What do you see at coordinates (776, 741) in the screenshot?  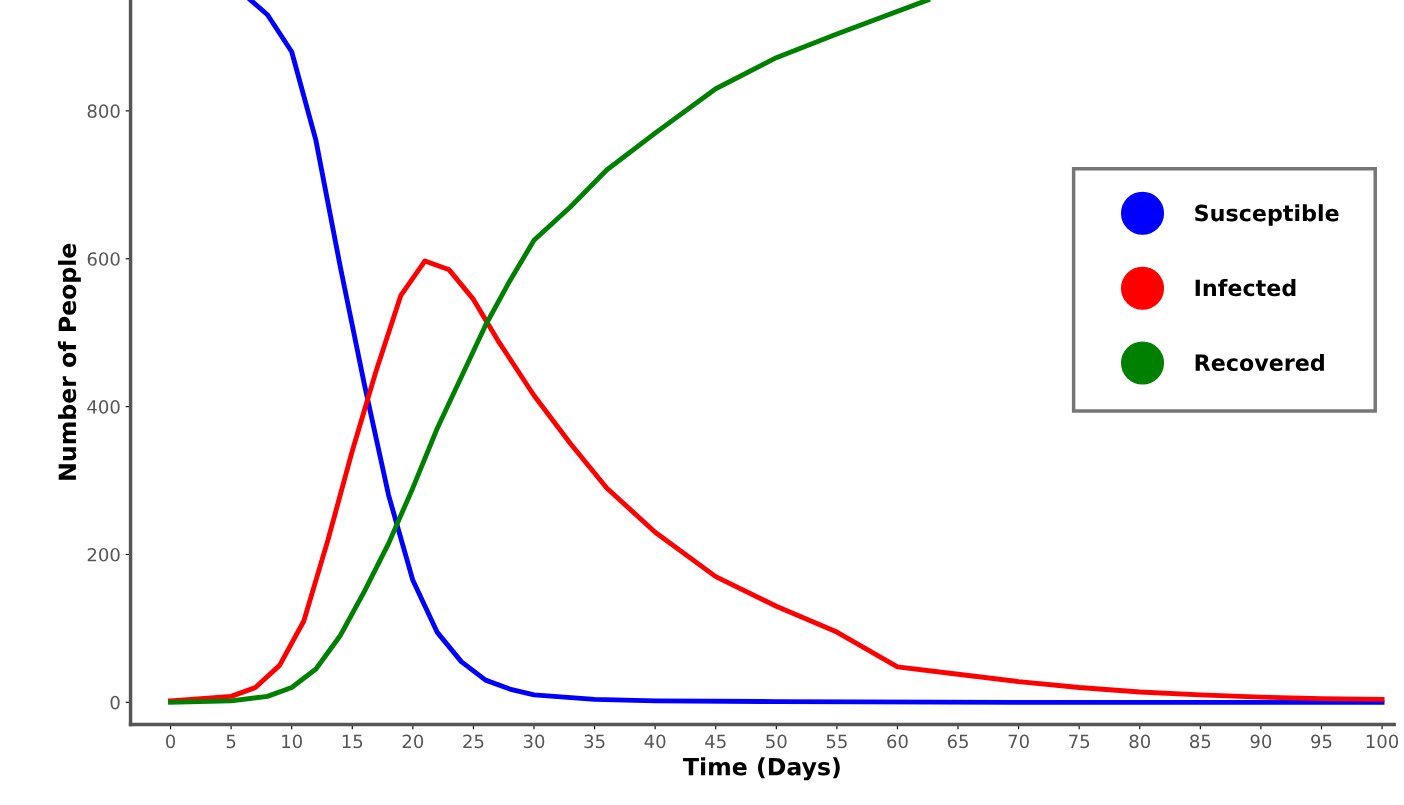 I see `x-tick-label: 50` at bounding box center [776, 741].